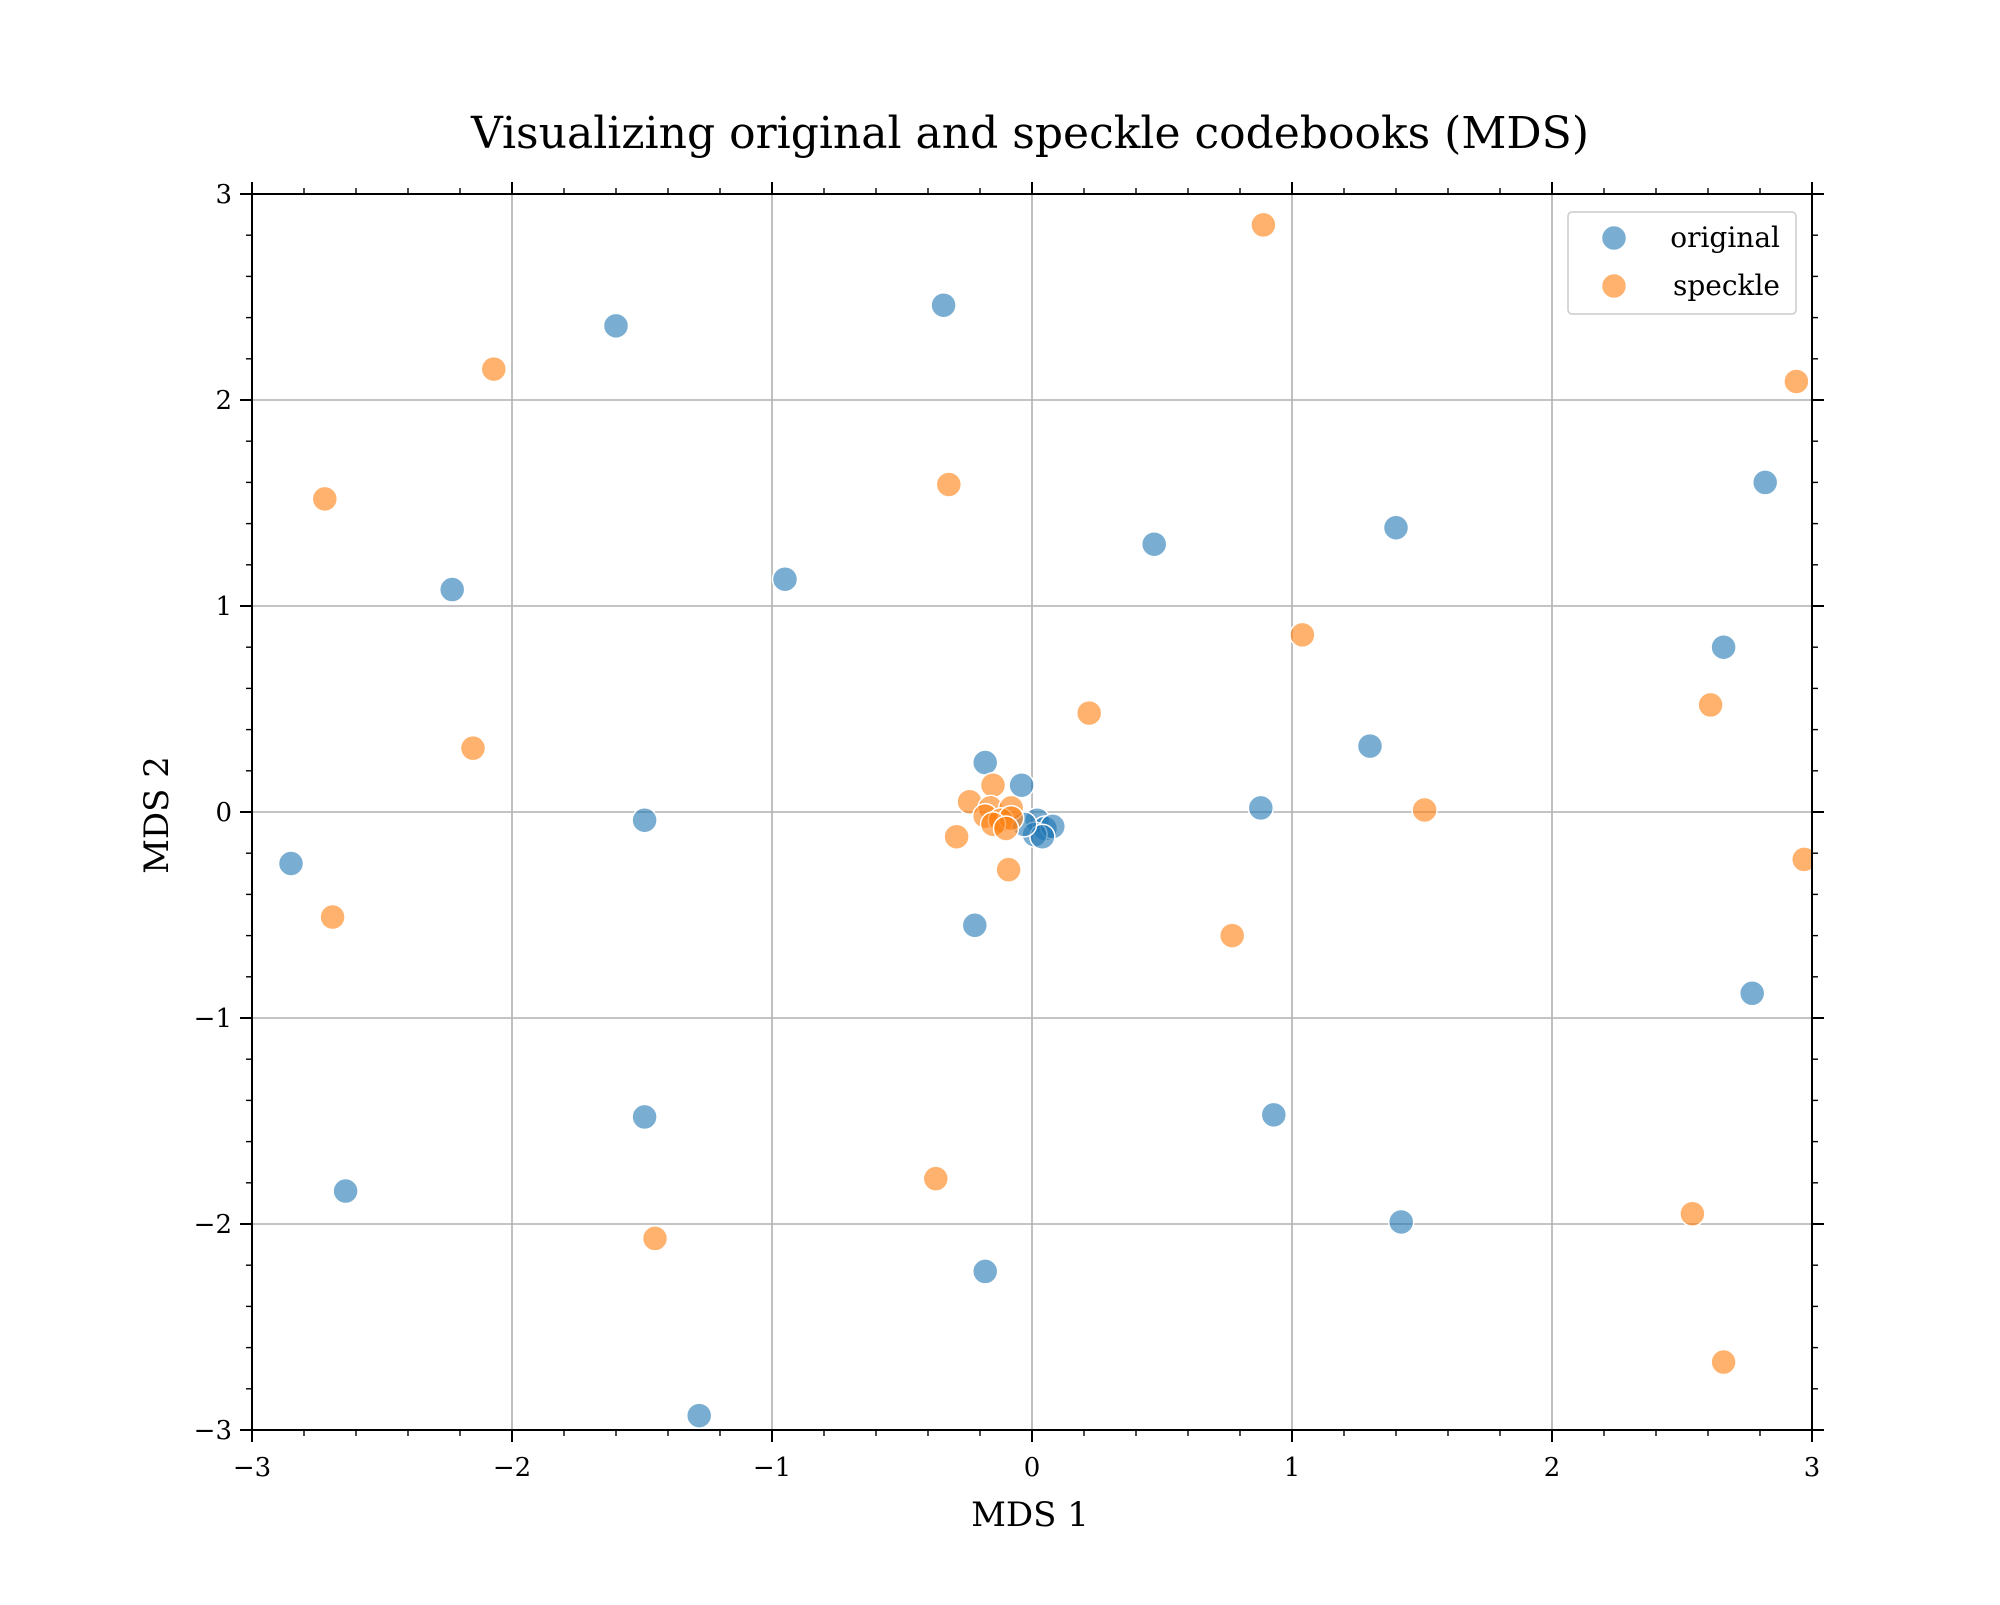  What do you see at coordinates (1682, 263) in the screenshot?
I see `legend: original speckle` at bounding box center [1682, 263].